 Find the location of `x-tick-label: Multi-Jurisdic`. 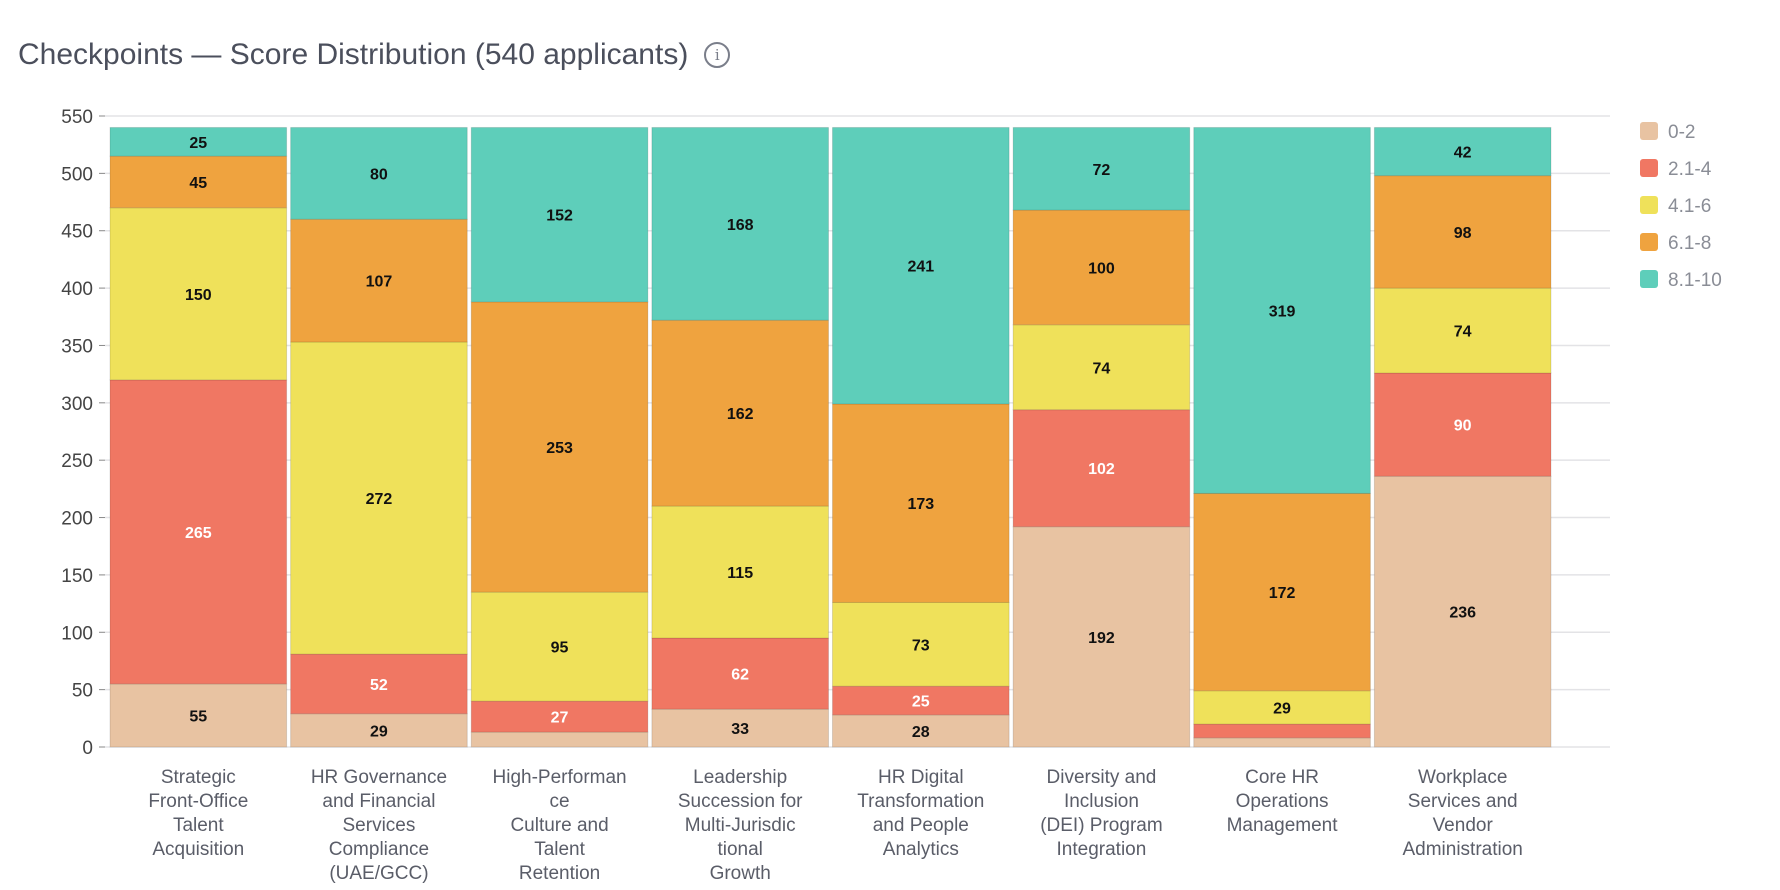

x-tick-label: Multi-Jurisdic is located at coordinates (740, 825).